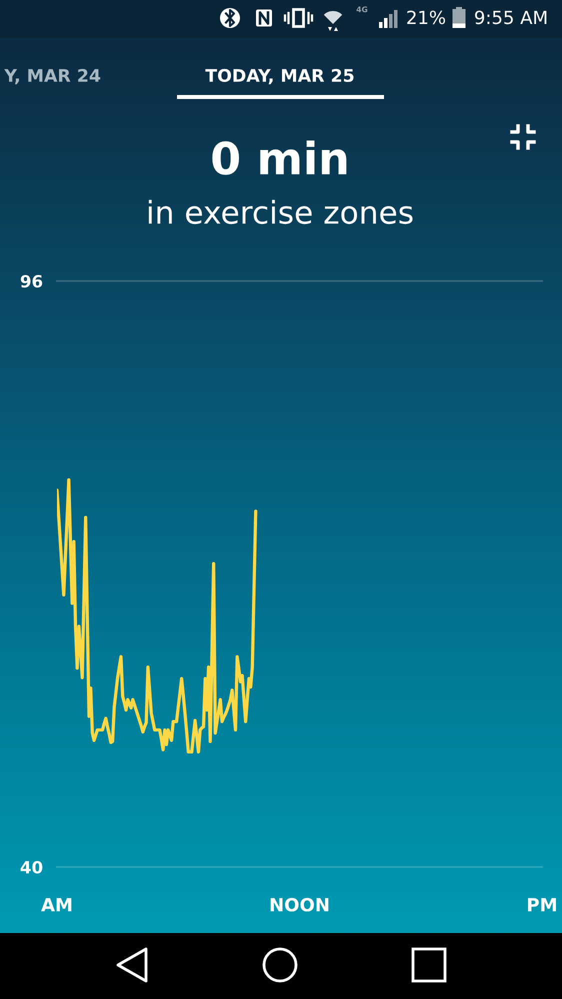  I want to click on x-tick-label: PM, so click(542, 905).